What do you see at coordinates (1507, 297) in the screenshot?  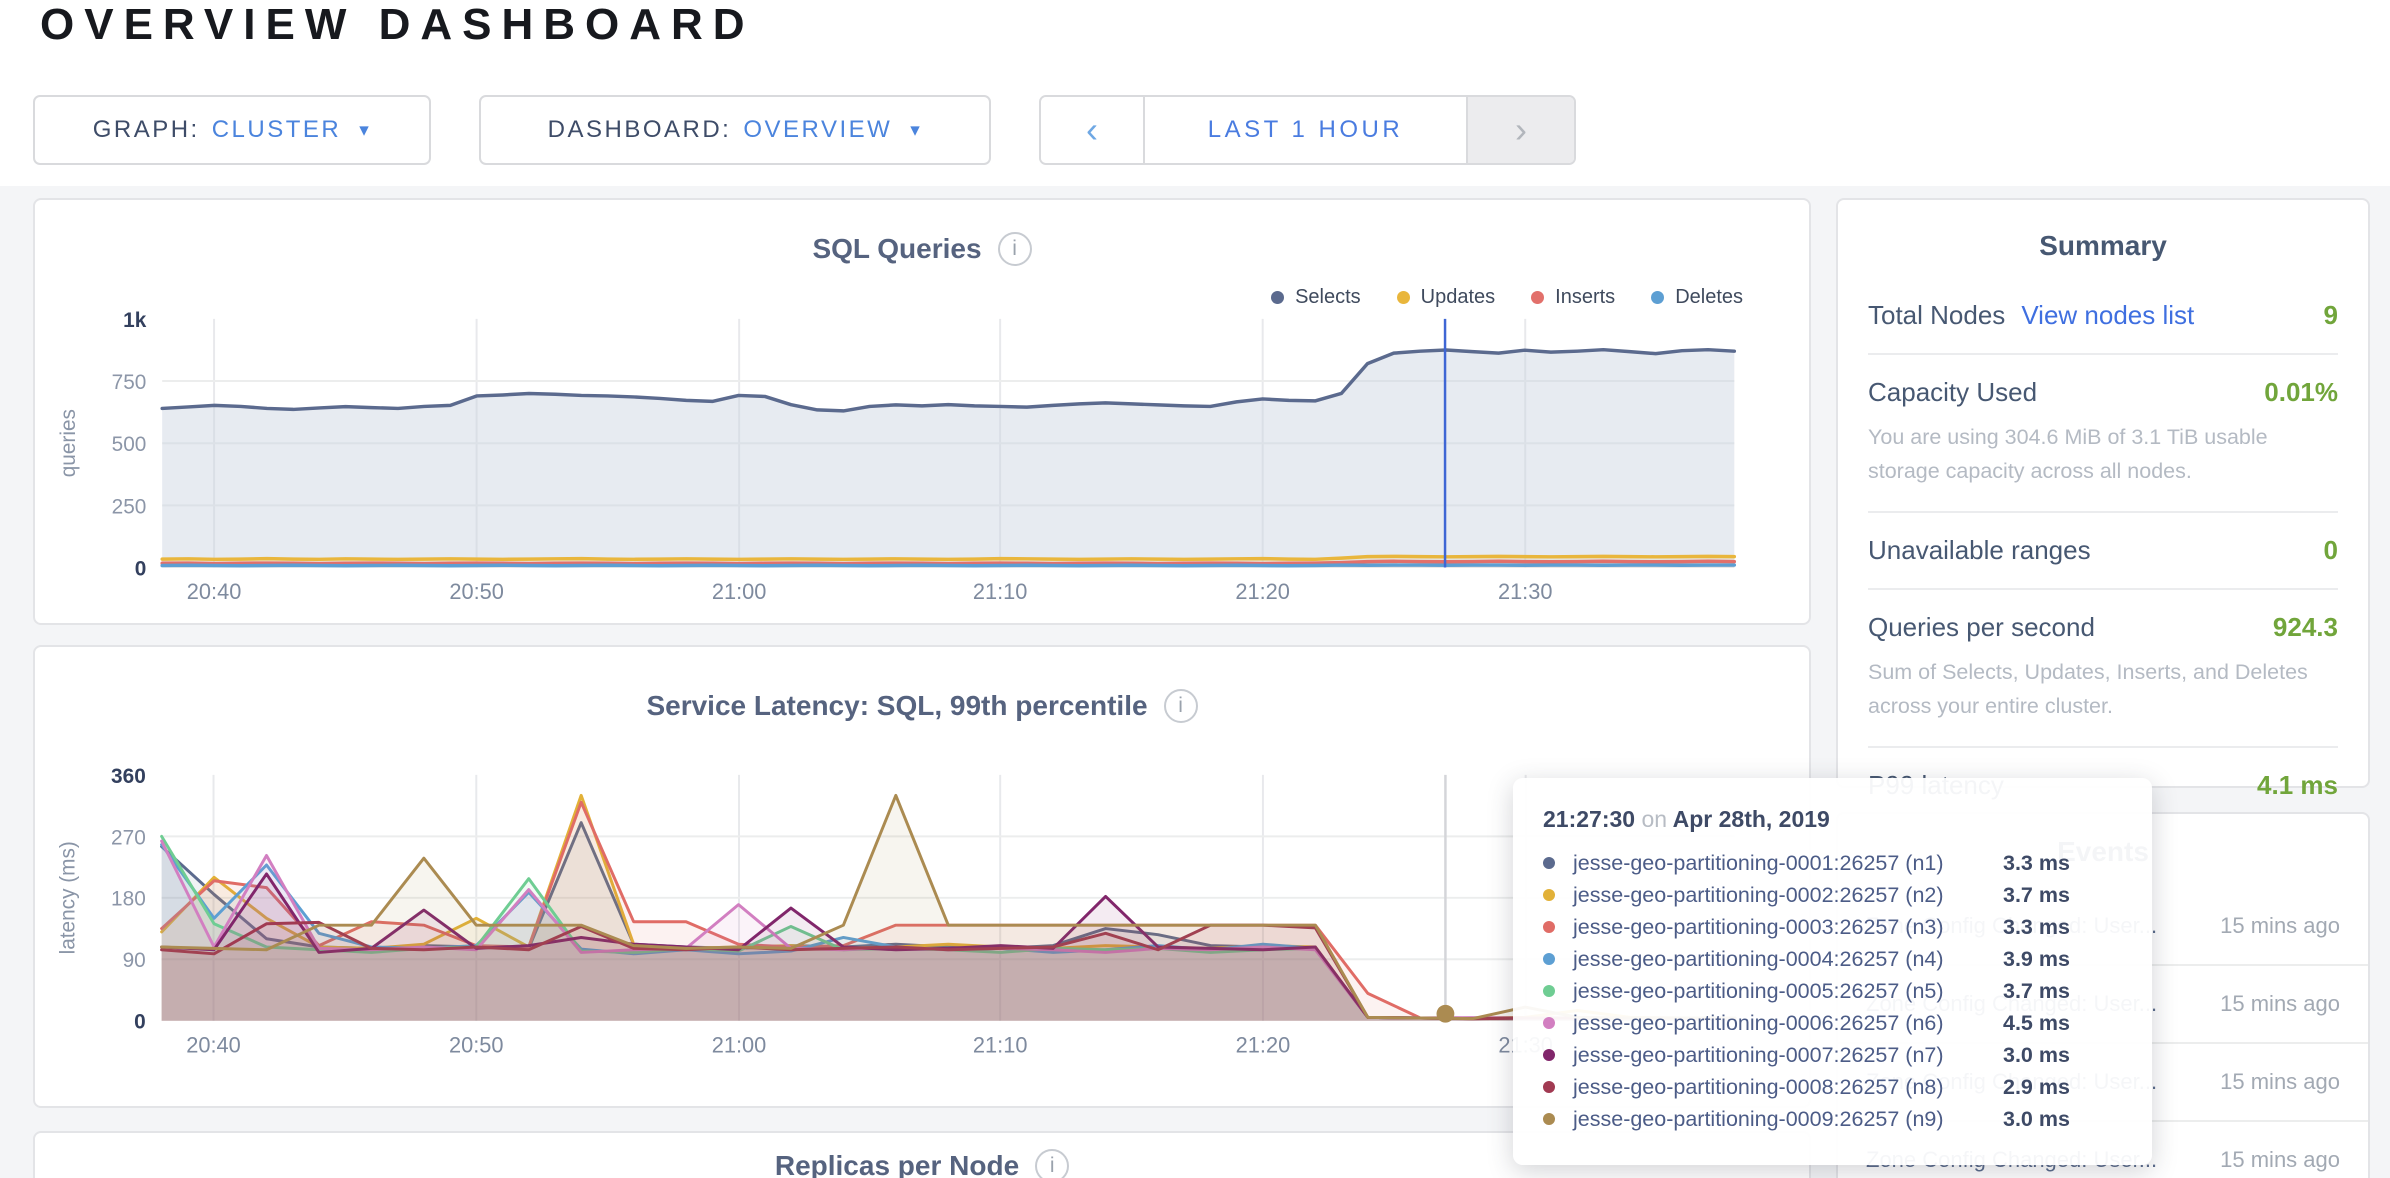 I see `sql-queries-legend: Selects Updates Inserts Deletes` at bounding box center [1507, 297].